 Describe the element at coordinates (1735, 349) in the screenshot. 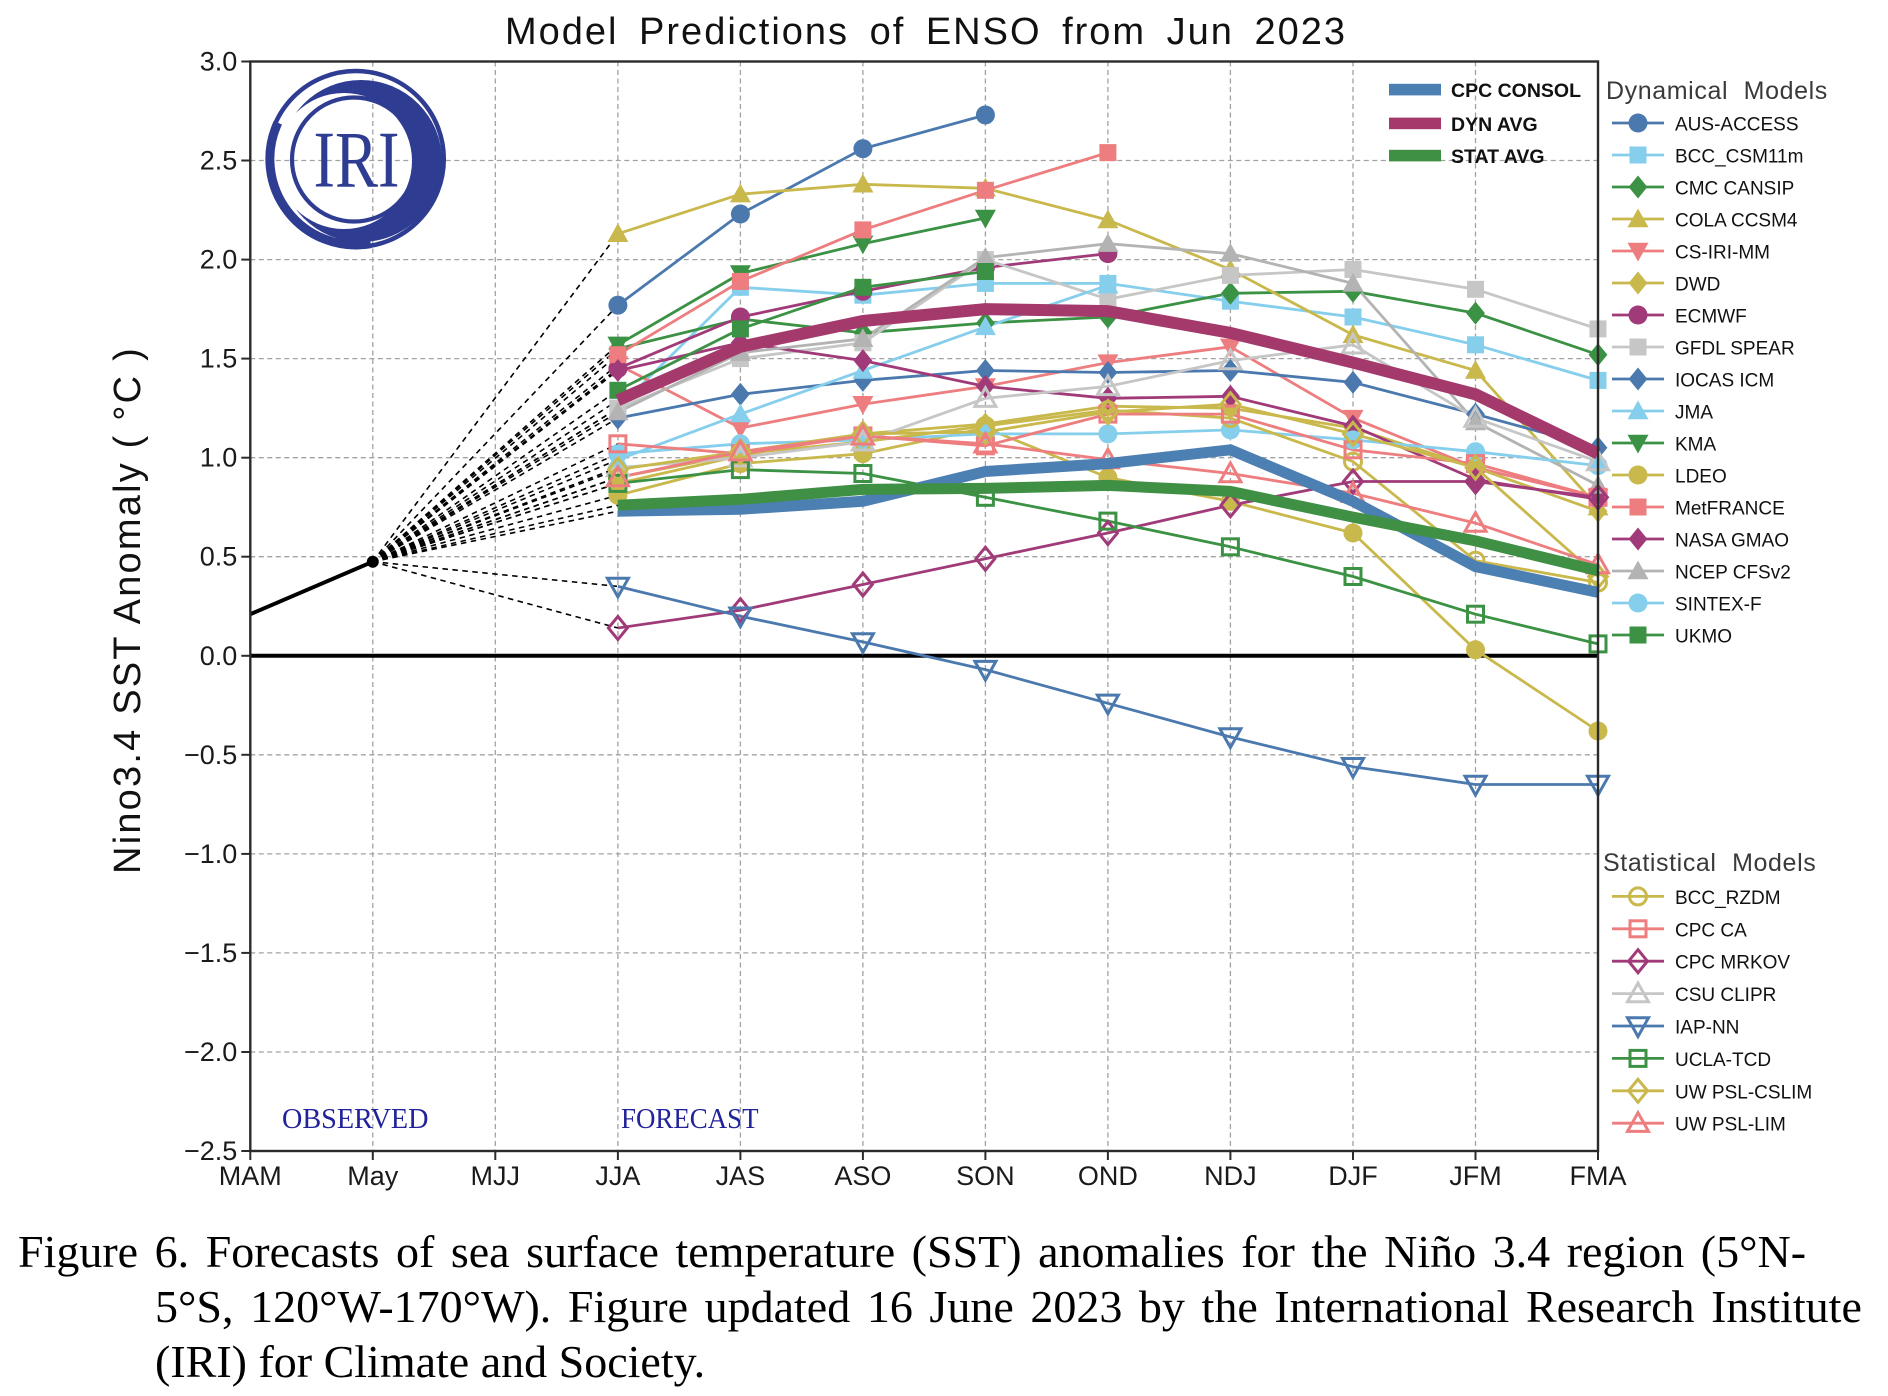

I see `svg-text: GFDL SPEAR` at that location.